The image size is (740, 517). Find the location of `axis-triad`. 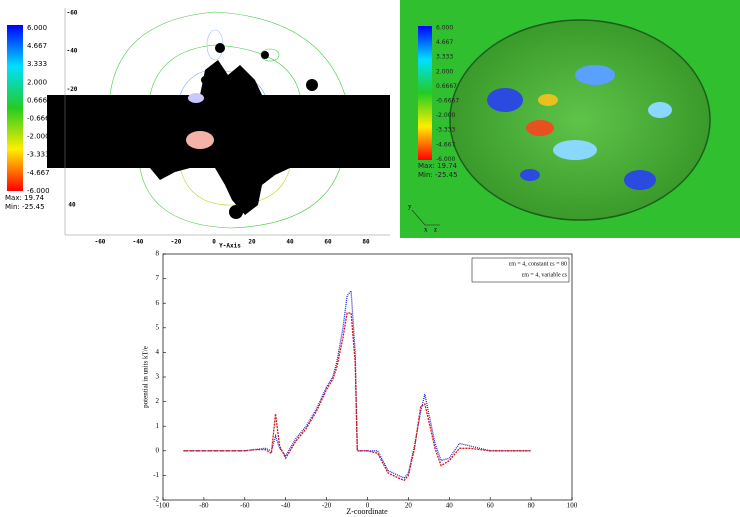

axis-triad is located at coordinates (425, 217).